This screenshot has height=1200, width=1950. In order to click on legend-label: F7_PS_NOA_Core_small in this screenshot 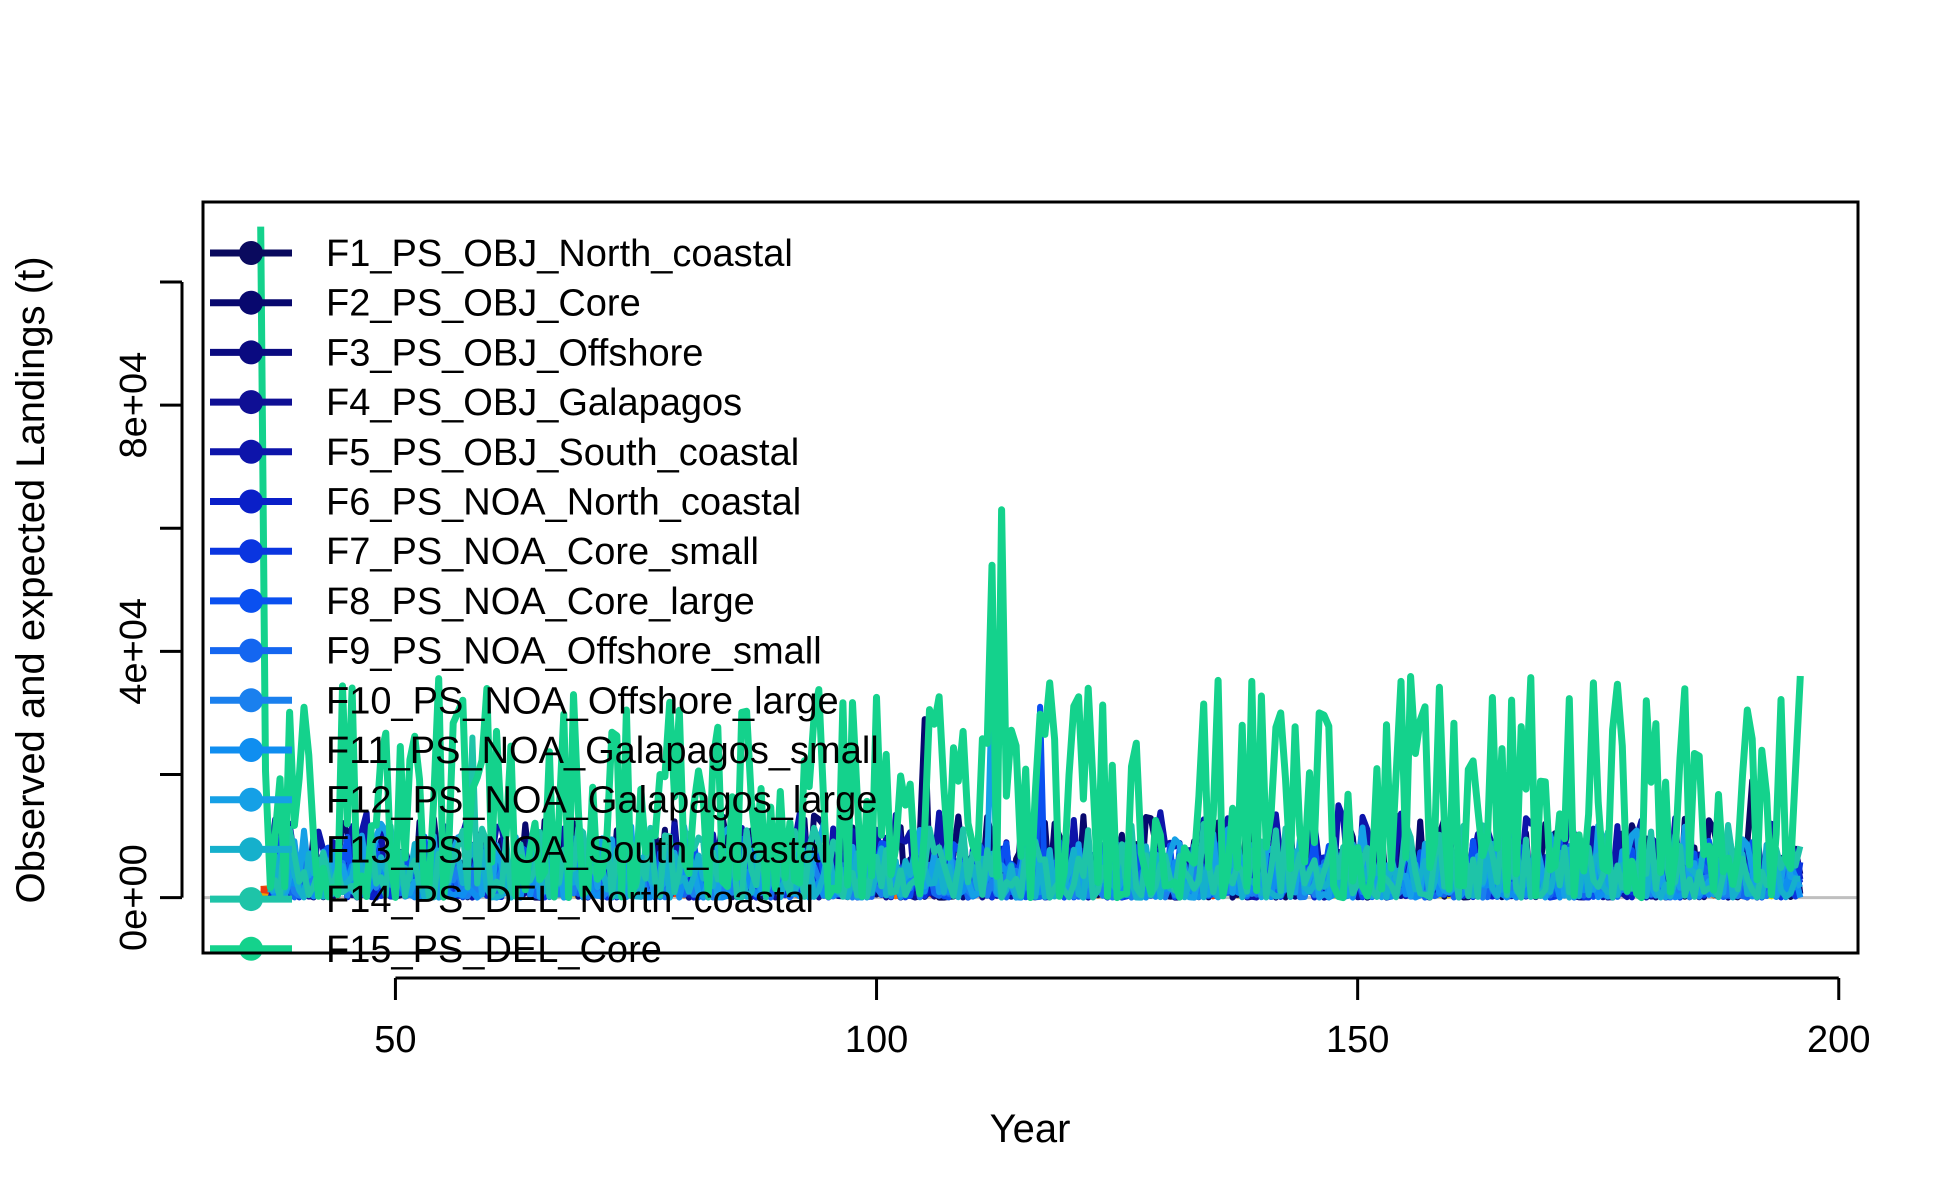, I will do `click(542, 552)`.